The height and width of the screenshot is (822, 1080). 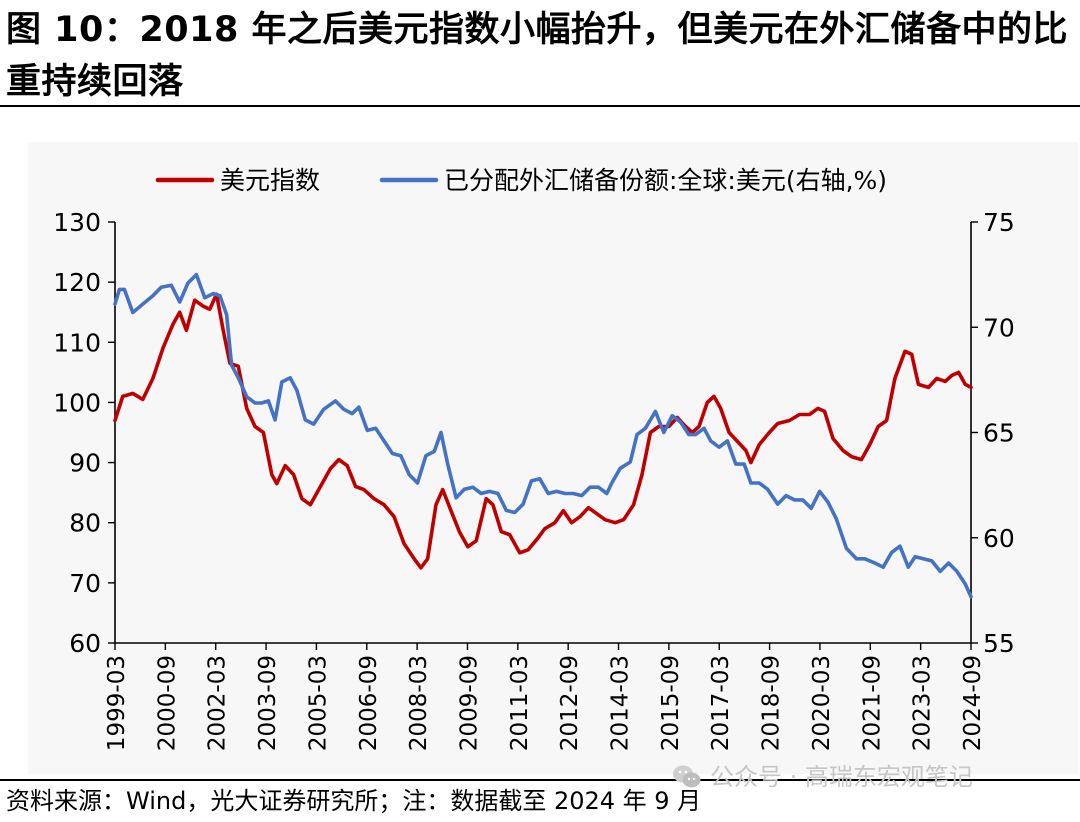 I want to click on x-tick-label: 2018-09, so click(x=772, y=703).